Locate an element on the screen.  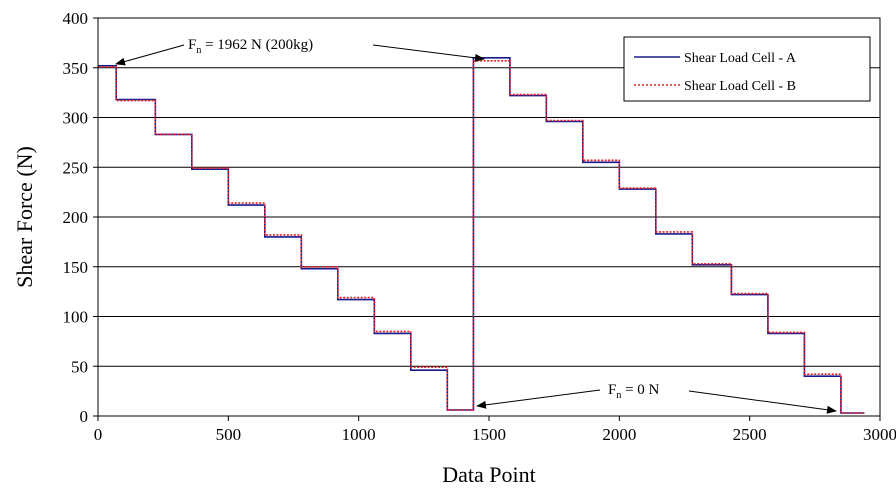
annotation-normal-force-1962: Fn = 1962 N (200kg) is located at coordinates (300, 47).